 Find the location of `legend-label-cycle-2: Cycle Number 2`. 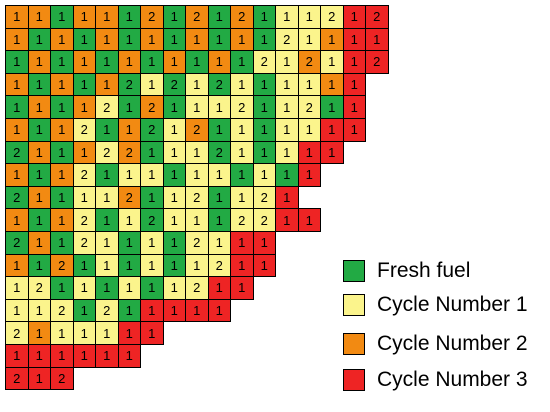

legend-label-cycle-2: Cycle Number 2 is located at coordinates (452, 343).